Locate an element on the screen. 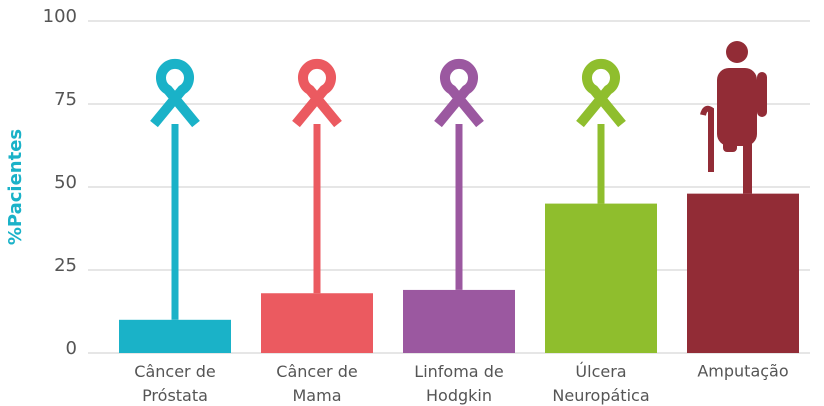 The image size is (824, 406). x-tick-label: Câncer de Mama is located at coordinates (316, 383).